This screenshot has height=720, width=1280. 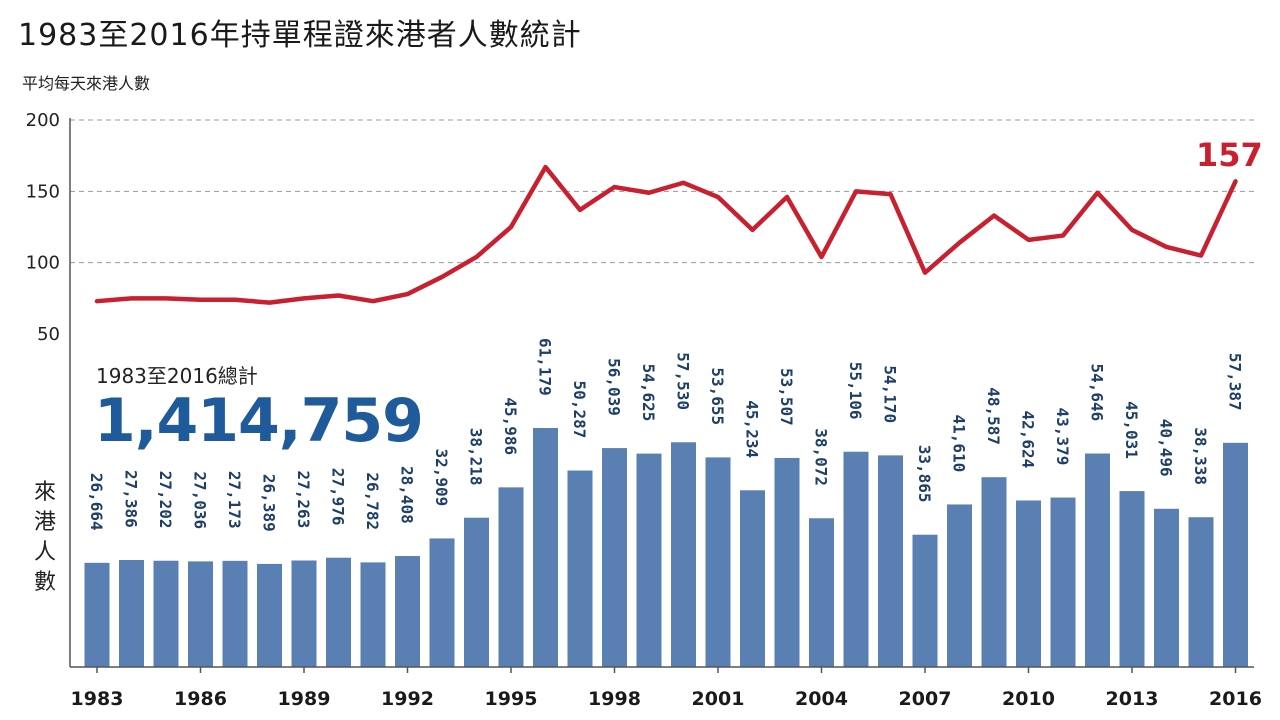 I want to click on bar-value-label: 26,664, so click(x=96, y=502).